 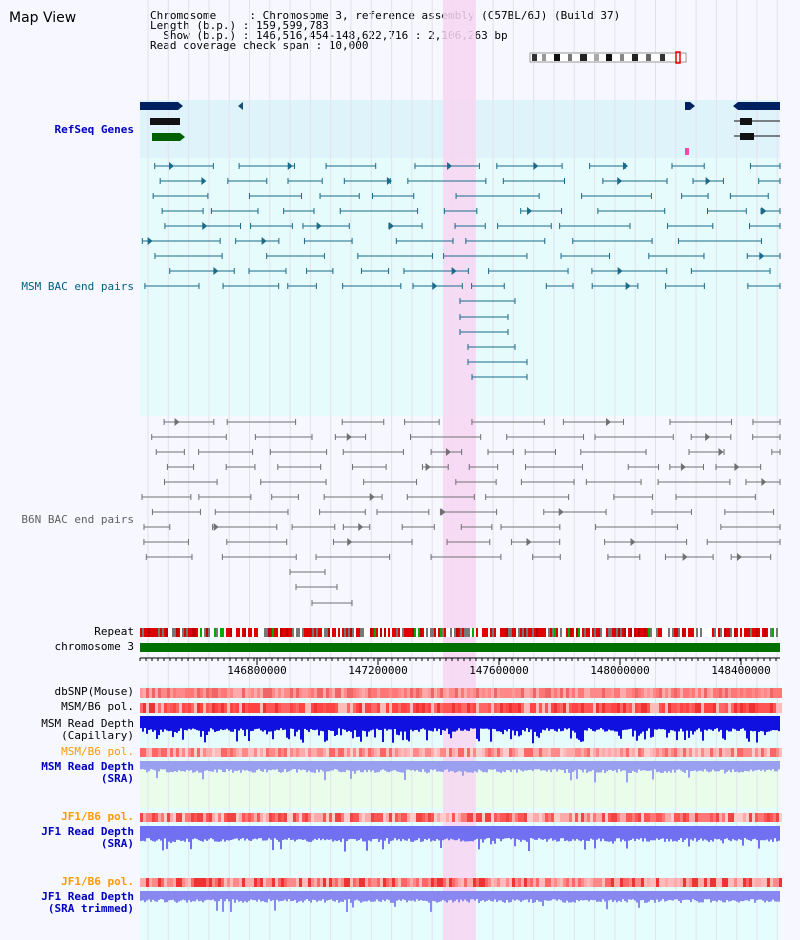 What do you see at coordinates (97, 881) in the screenshot?
I see `track-label-jf1-b6-pol-2: JF1/B6 pol.` at bounding box center [97, 881].